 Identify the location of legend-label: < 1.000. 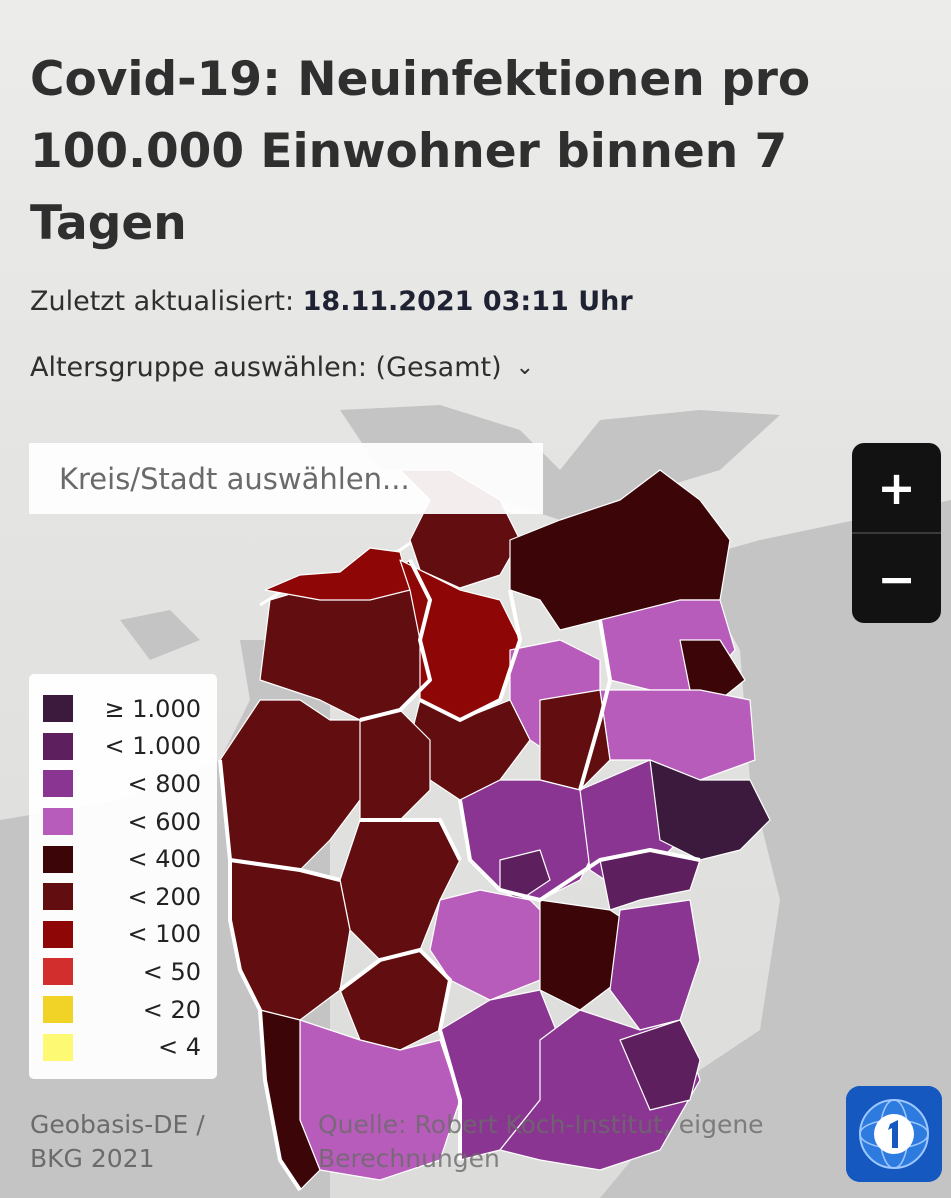
(152, 746).